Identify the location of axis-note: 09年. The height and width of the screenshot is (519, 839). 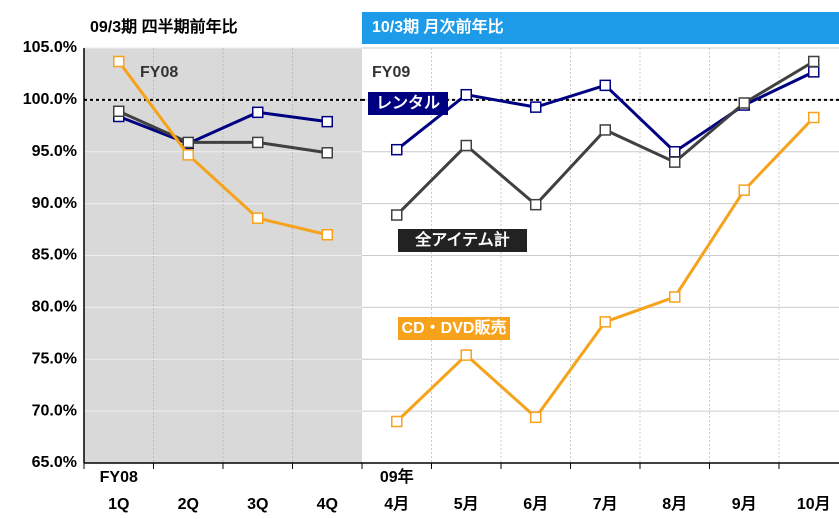
(397, 476).